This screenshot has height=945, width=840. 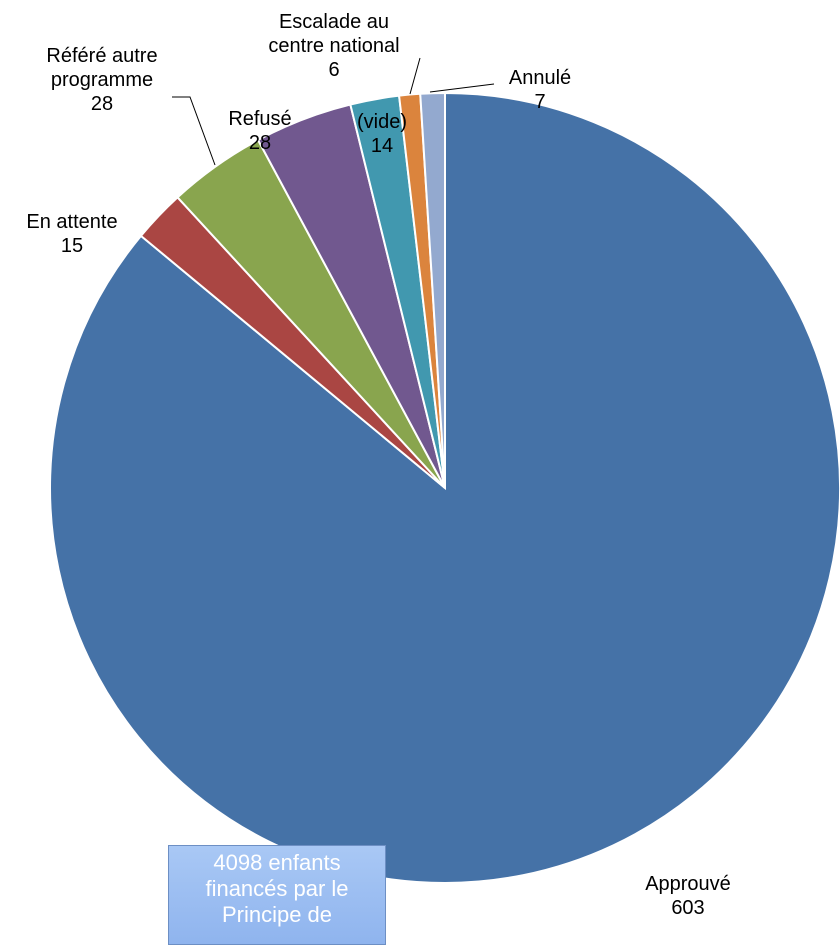 I want to click on slice-category: En attente, so click(x=71, y=222).